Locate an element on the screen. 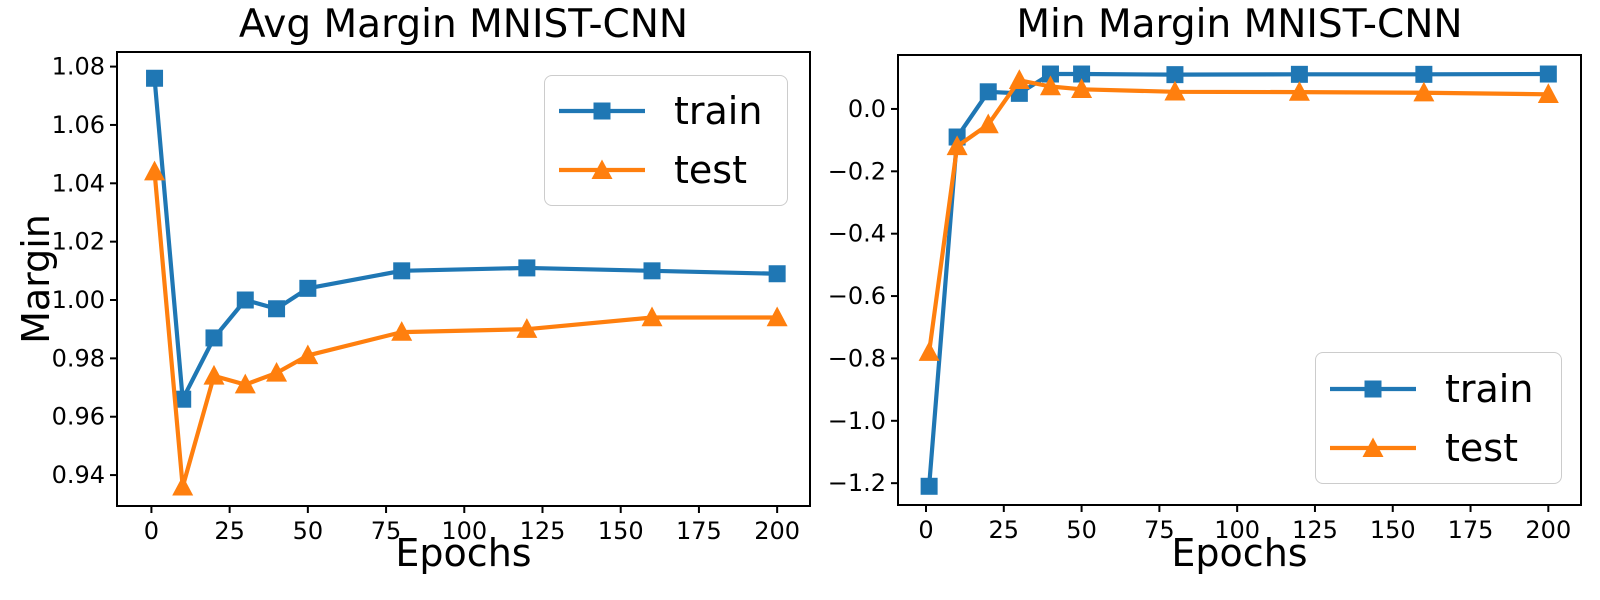  y-tick-label: 0.94 is located at coordinates (78, 475).